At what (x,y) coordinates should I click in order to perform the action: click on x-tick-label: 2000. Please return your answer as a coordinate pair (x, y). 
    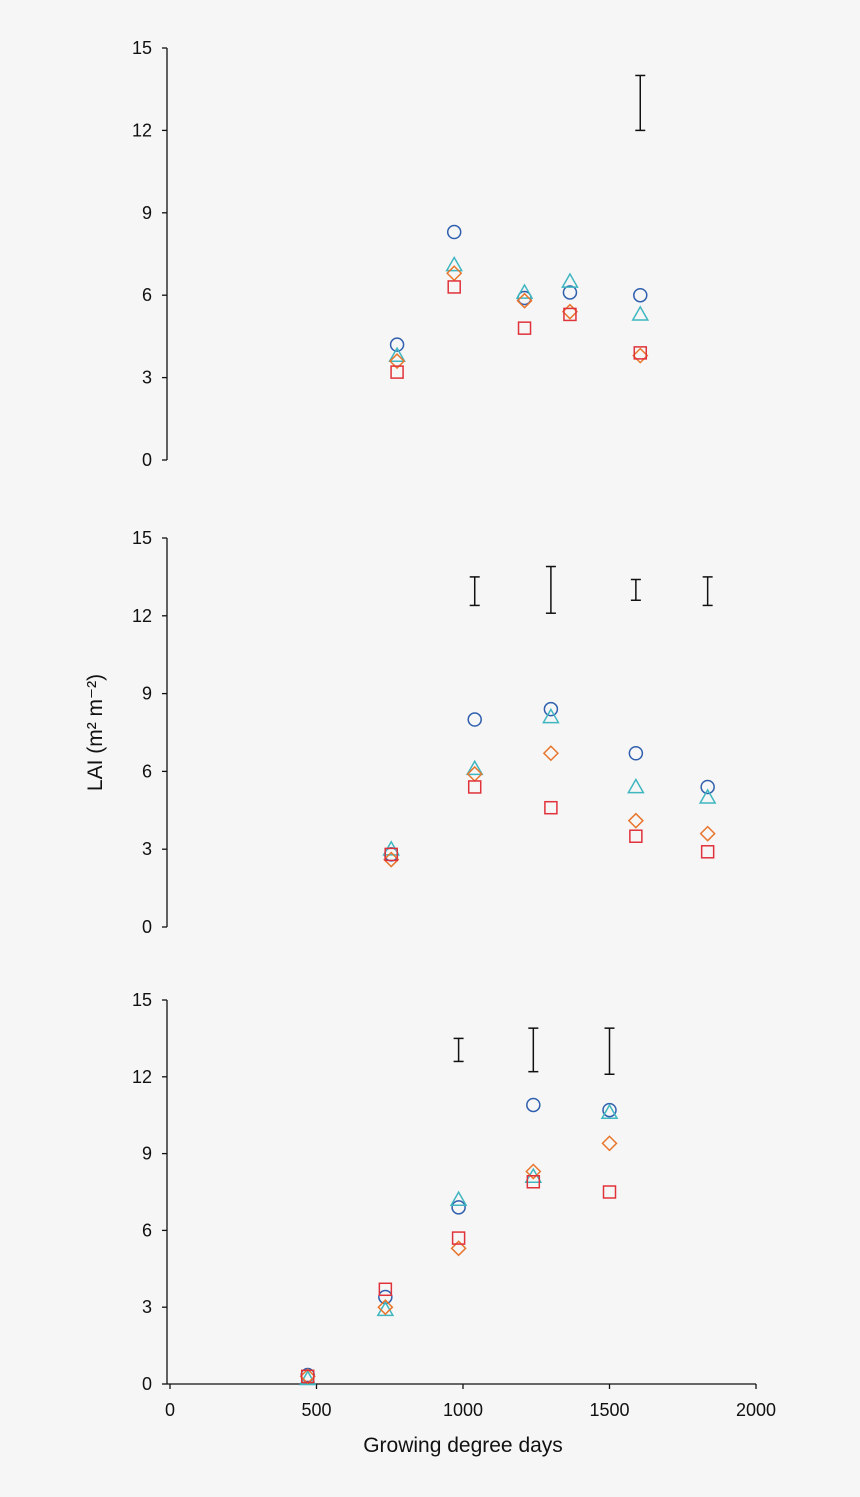
    Looking at the image, I should click on (756, 1410).